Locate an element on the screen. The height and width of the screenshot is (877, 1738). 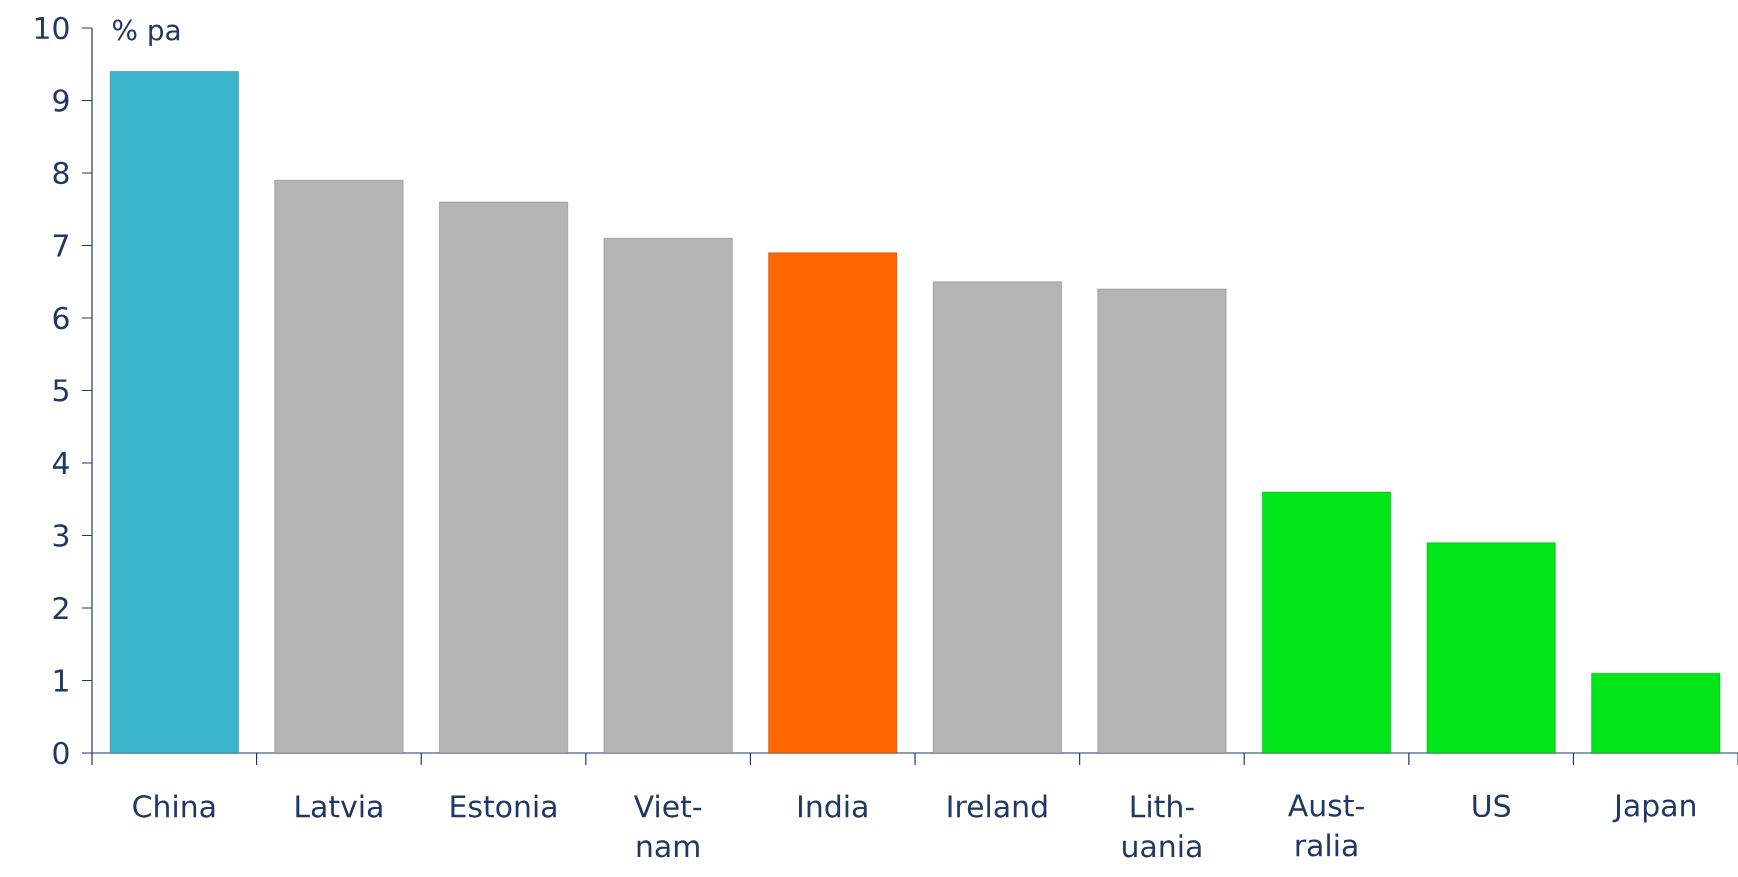
y-tick-label: 0 is located at coordinates (61, 753).